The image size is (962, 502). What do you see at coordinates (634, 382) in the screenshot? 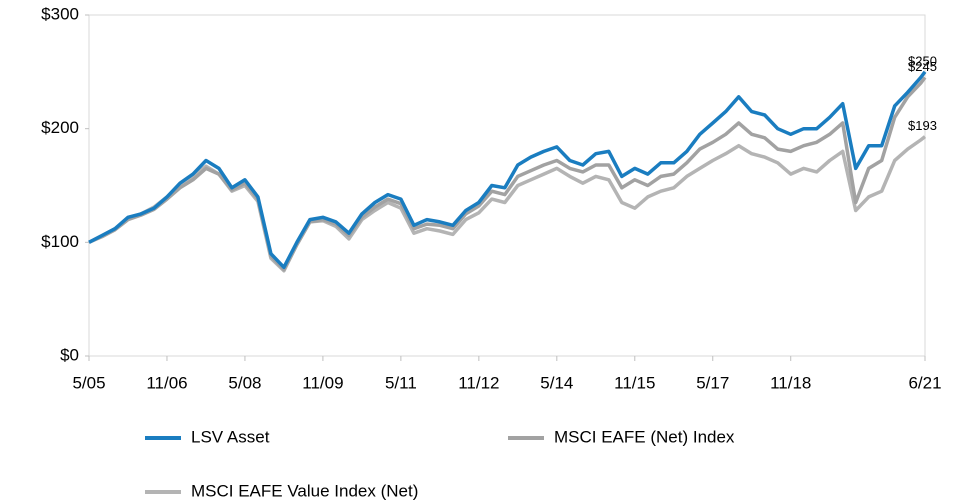
I see `x-tick-label: 11/15` at bounding box center [634, 382].